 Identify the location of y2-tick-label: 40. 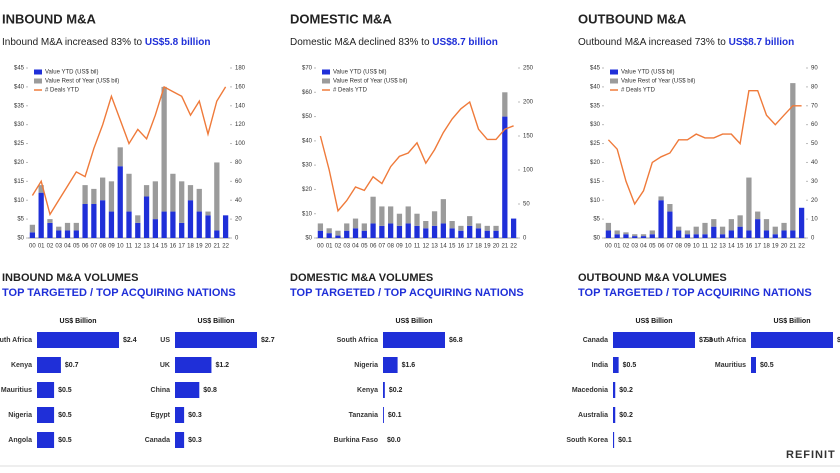
(238, 201).